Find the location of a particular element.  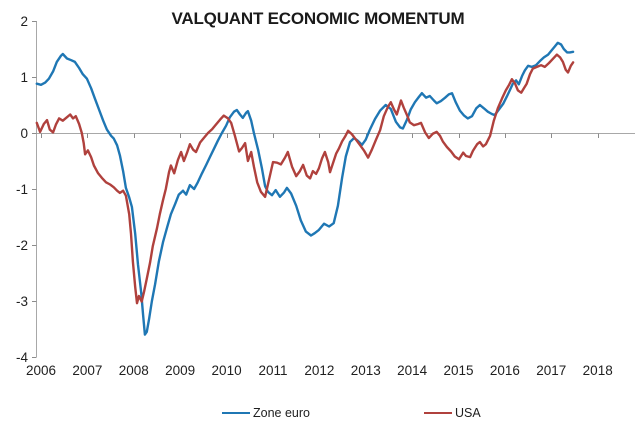

y-axis-label: -3 is located at coordinates (22, 301).